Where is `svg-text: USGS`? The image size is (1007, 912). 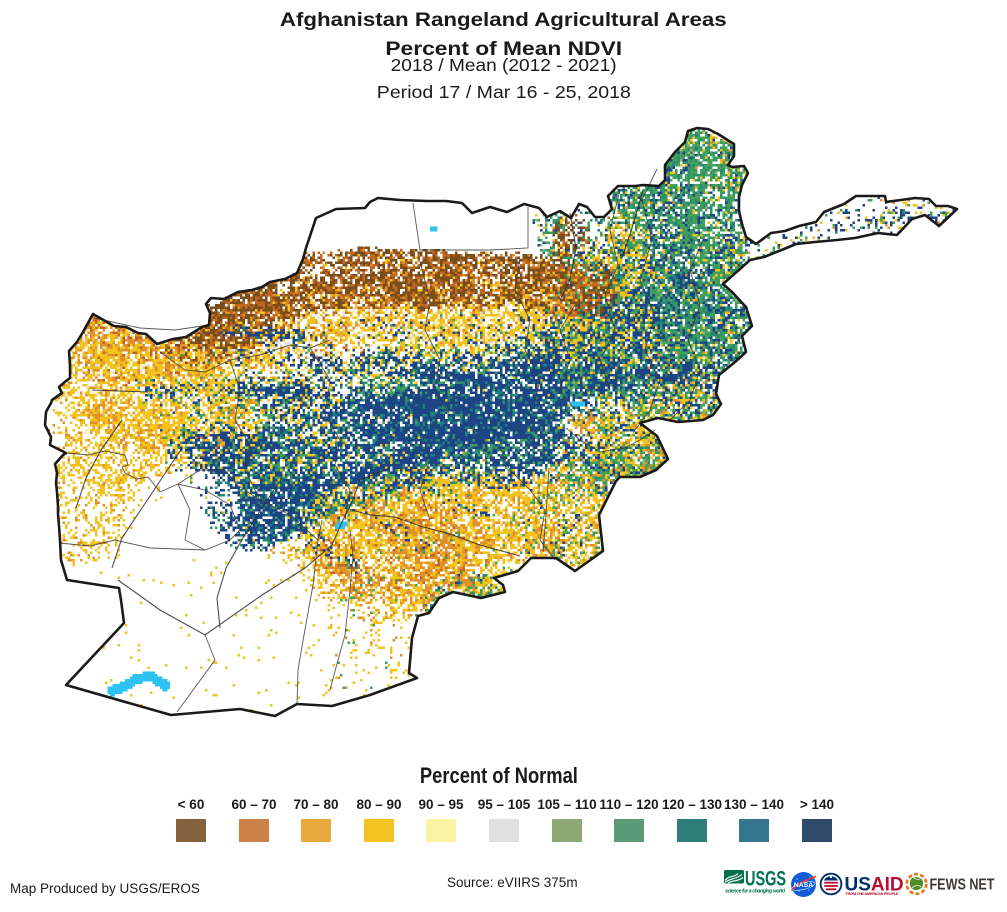
svg-text: USGS is located at coordinates (765, 879).